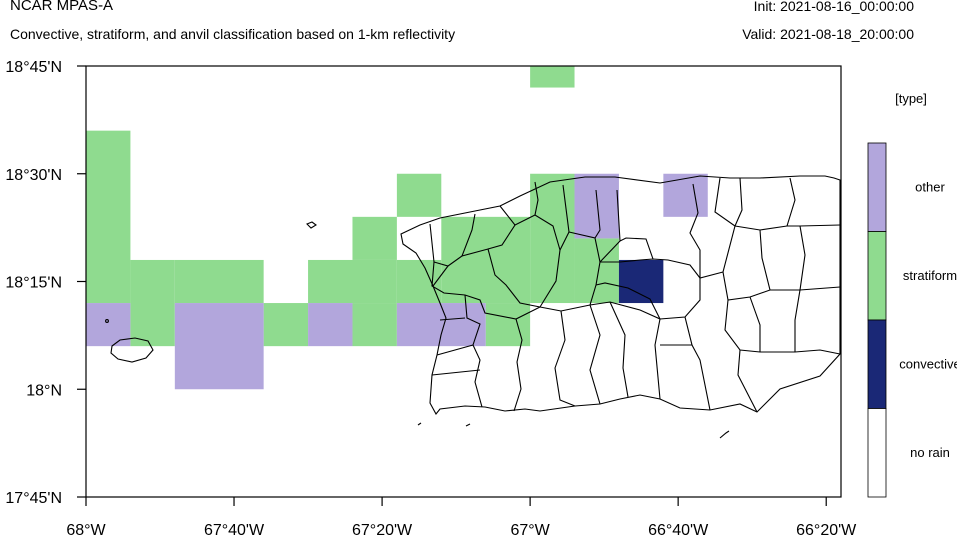 The height and width of the screenshot is (537, 957). Describe the element at coordinates (33, 498) in the screenshot. I see `lat-tick-label: 17°45'N` at that location.